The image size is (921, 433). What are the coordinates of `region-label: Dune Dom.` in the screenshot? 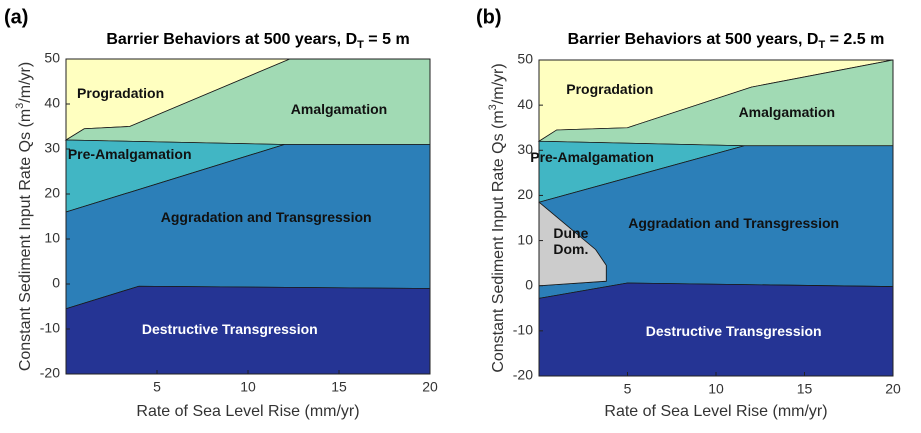 It's located at (571, 240).